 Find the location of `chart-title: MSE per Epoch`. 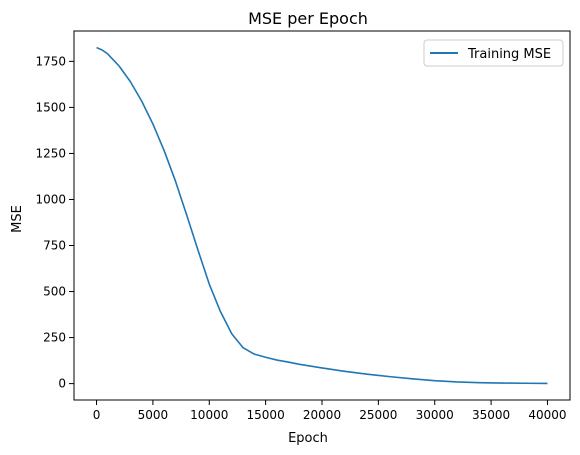

chart-title: MSE per Epoch is located at coordinates (308, 18).